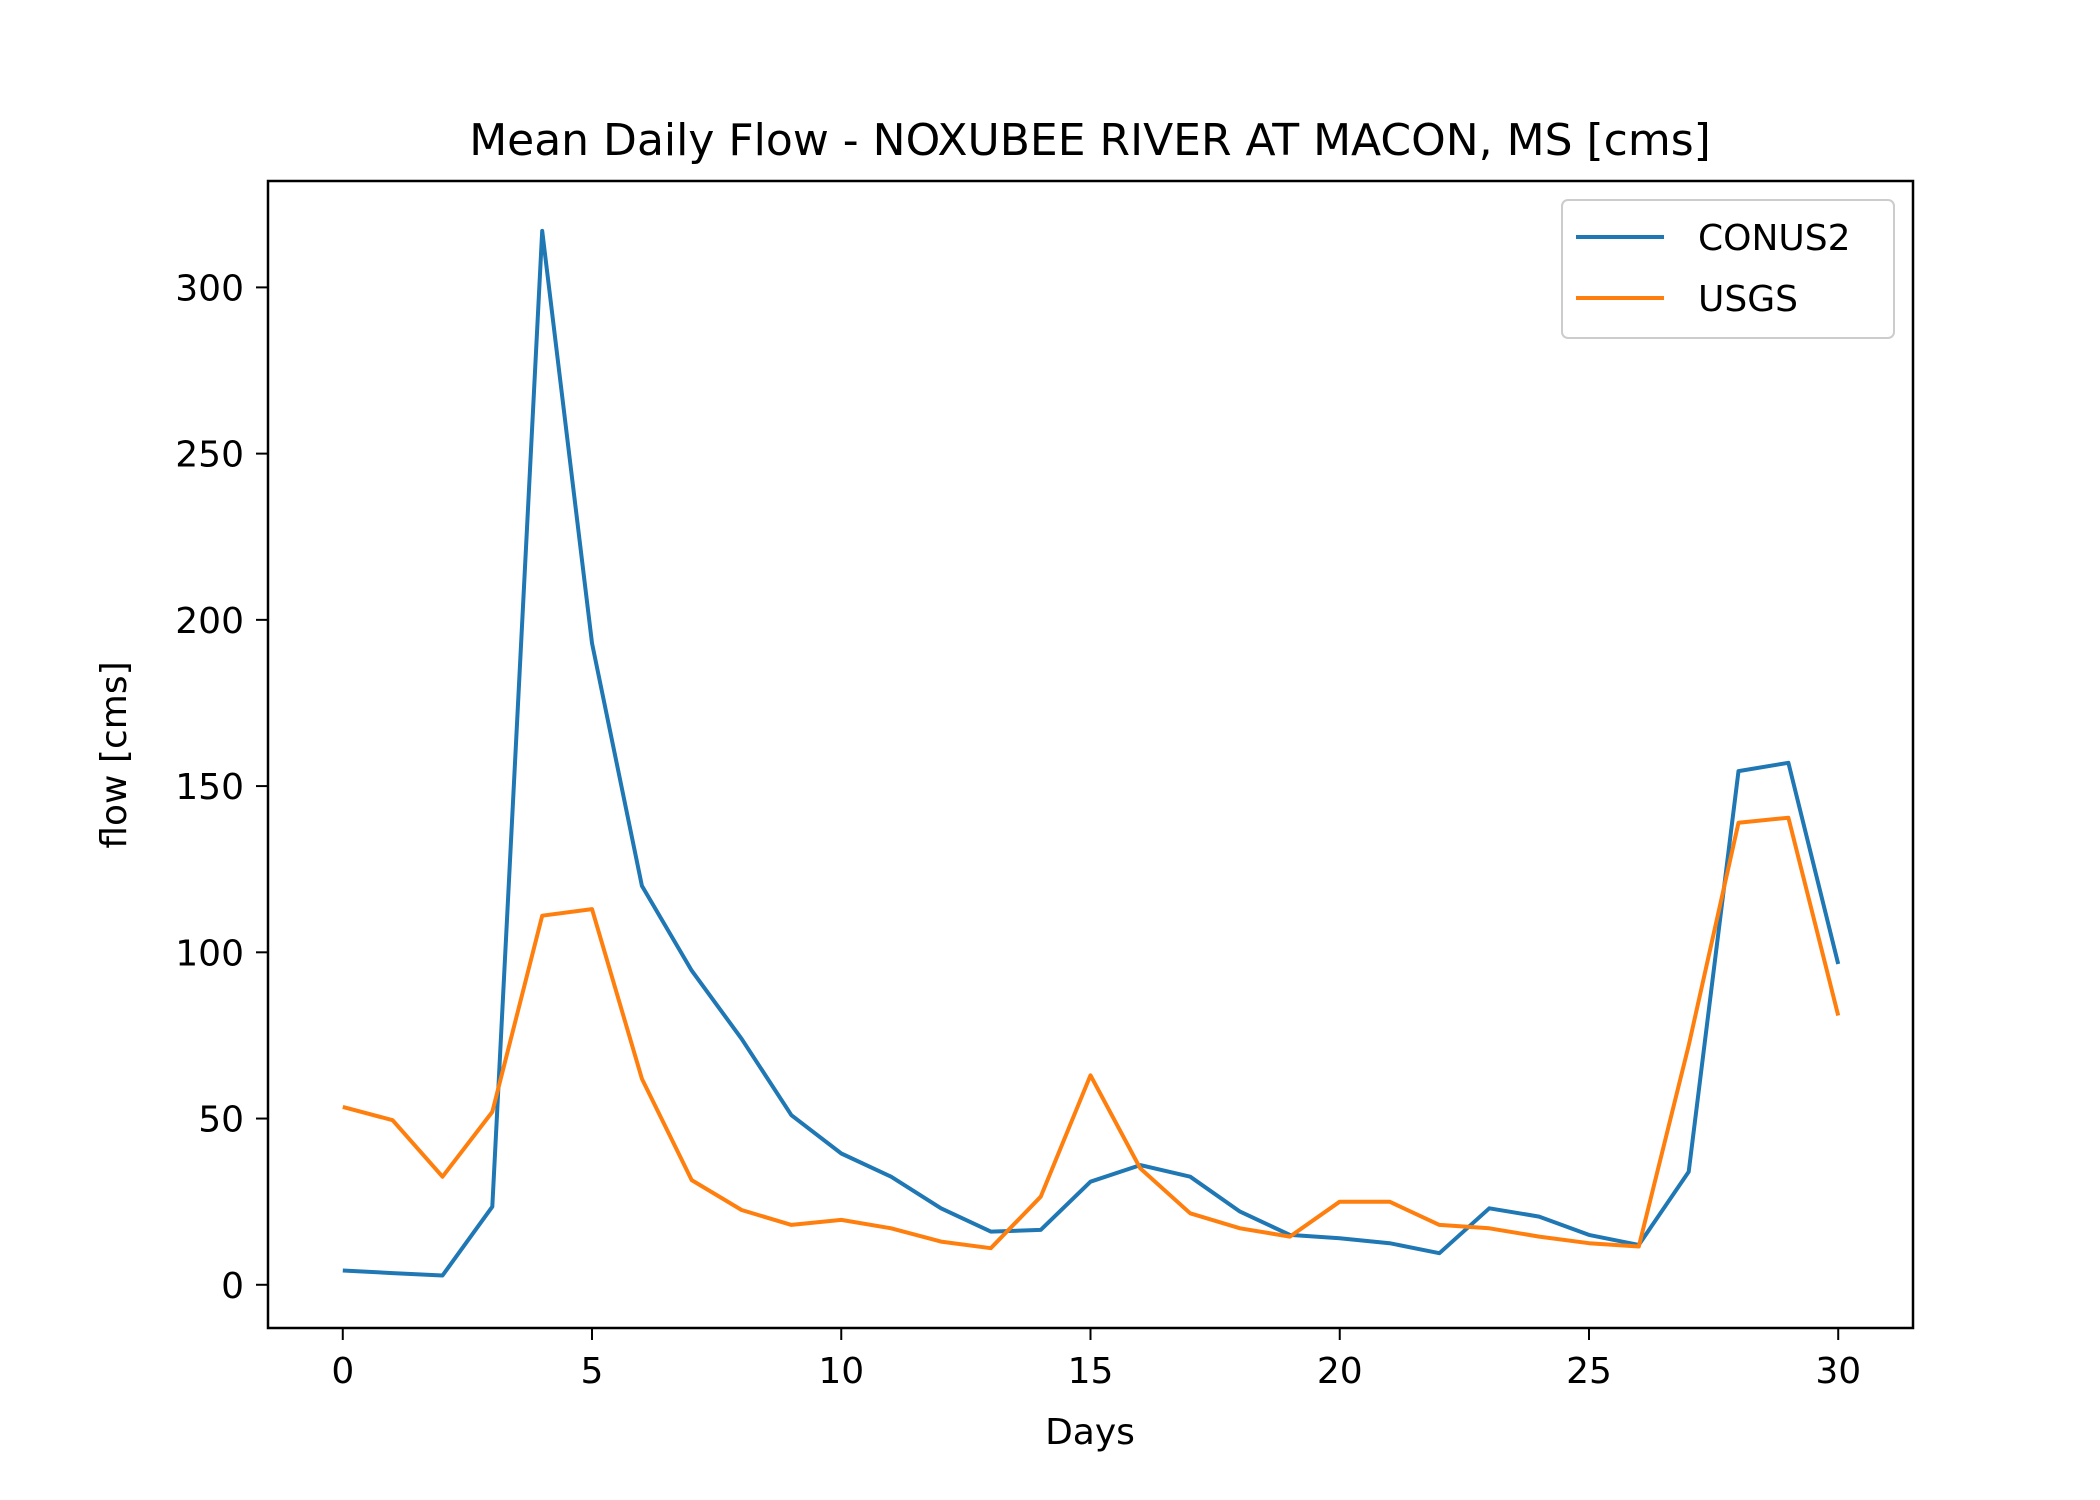 The height and width of the screenshot is (1500, 2100). I want to click on y-tick-label: 300, so click(209, 288).